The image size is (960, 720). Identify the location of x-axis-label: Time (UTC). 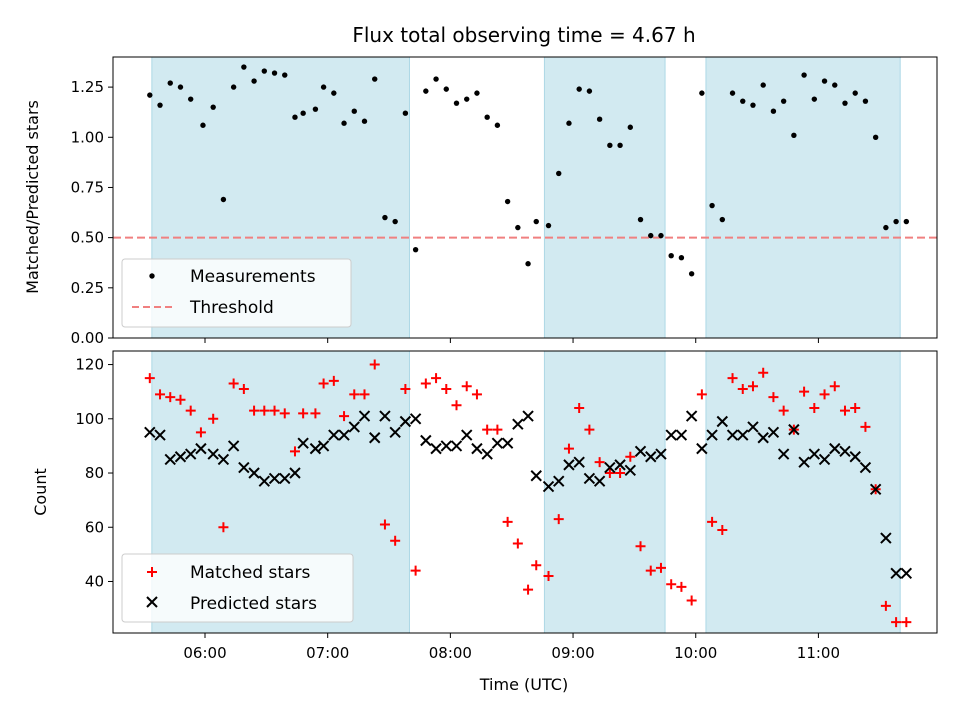
(523, 684).